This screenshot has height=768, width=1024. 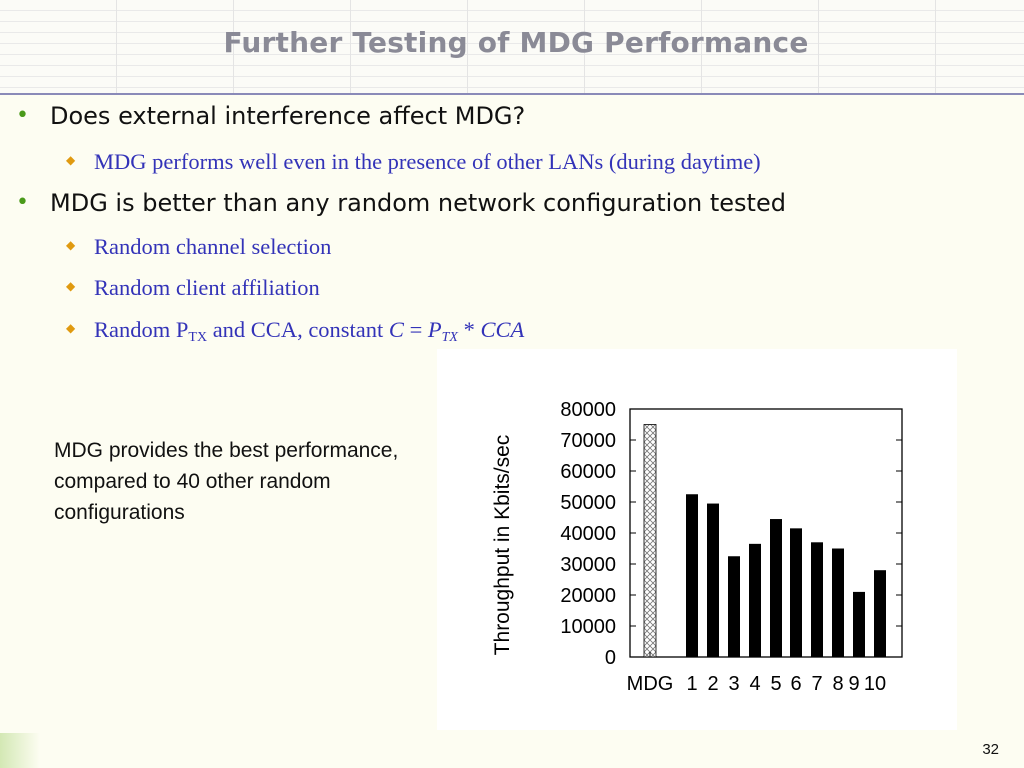 I want to click on x-tick-label: 2, so click(x=712, y=684).